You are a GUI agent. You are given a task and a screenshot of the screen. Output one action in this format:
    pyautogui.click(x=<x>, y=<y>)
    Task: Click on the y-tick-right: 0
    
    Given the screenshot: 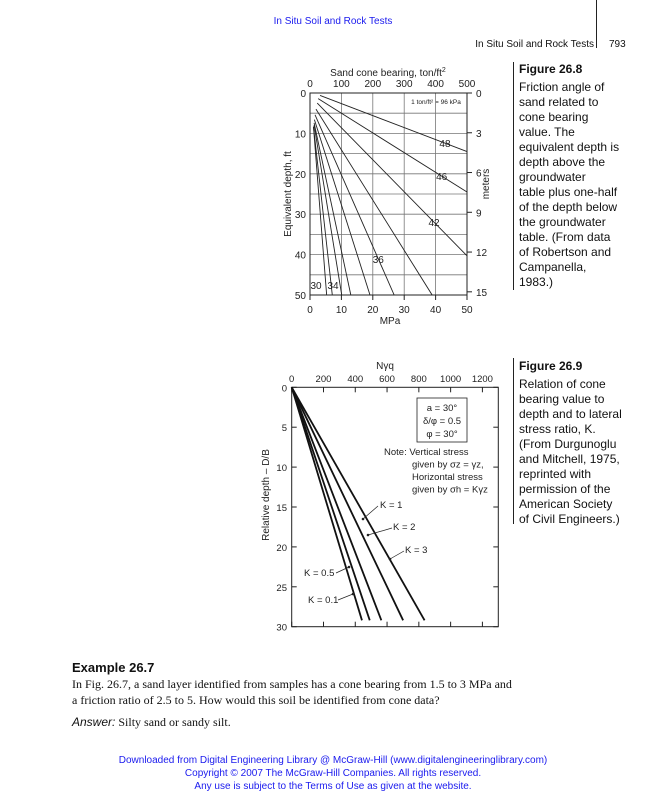 What is the action you would take?
    pyautogui.click(x=479, y=94)
    